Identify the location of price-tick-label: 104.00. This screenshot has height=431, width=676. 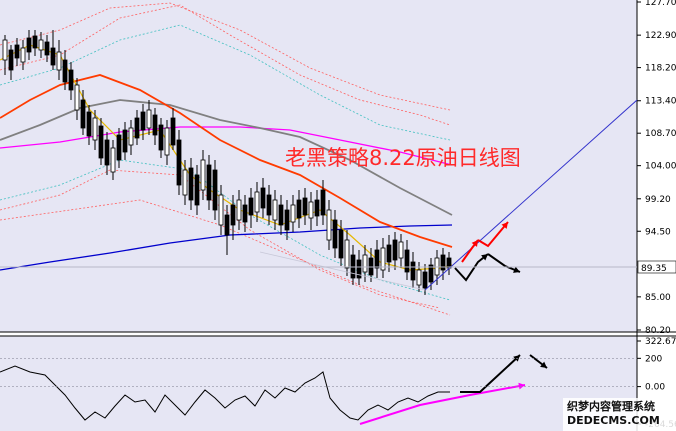
(660, 167).